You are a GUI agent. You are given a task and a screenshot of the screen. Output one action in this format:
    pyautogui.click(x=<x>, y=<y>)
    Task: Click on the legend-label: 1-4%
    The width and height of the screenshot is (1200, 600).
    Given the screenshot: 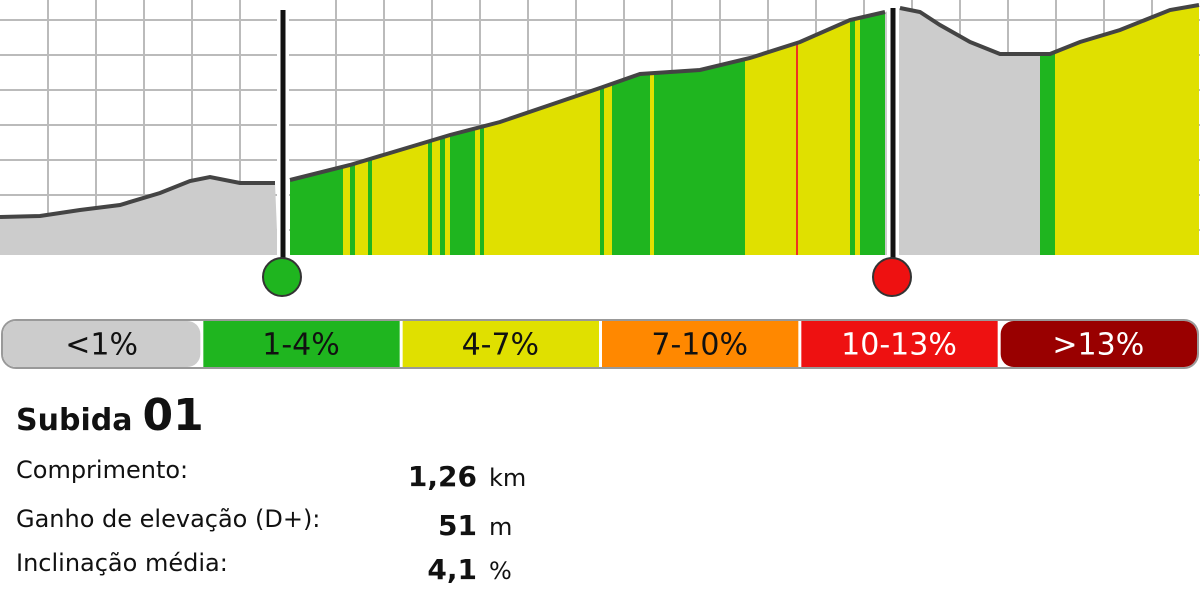 What is the action you would take?
    pyautogui.click(x=301, y=345)
    